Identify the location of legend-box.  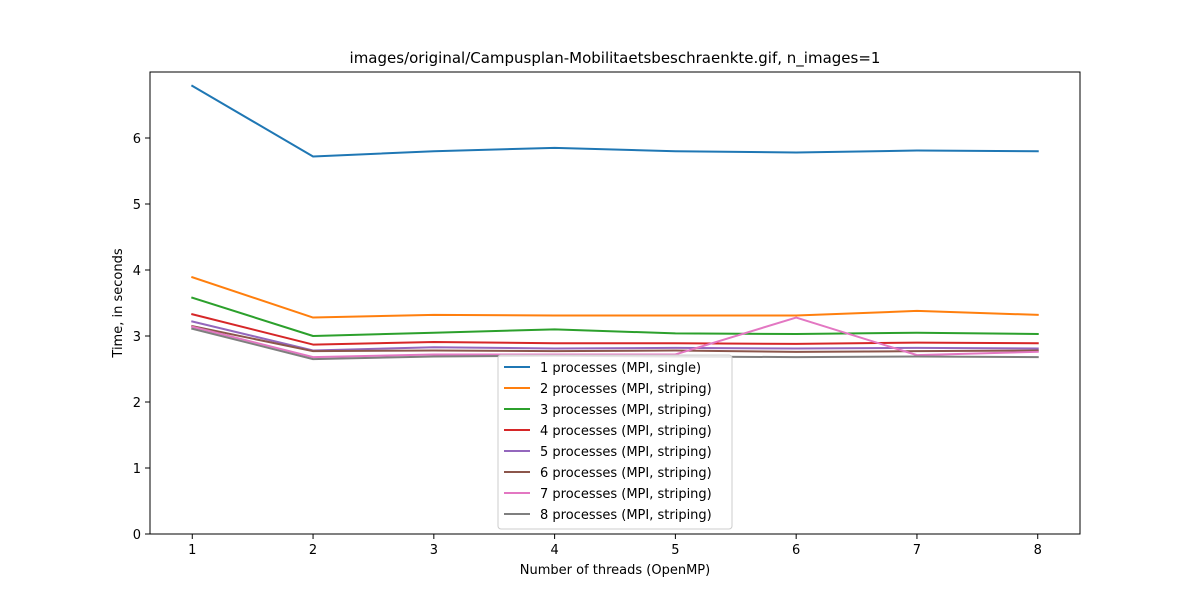
(615, 442).